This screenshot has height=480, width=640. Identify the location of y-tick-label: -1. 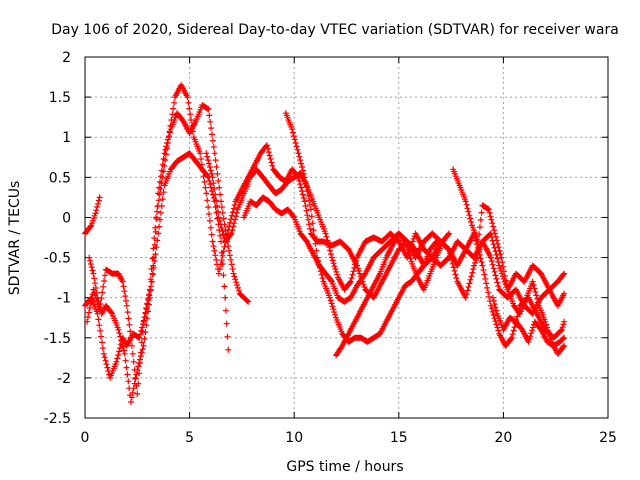
(64, 299).